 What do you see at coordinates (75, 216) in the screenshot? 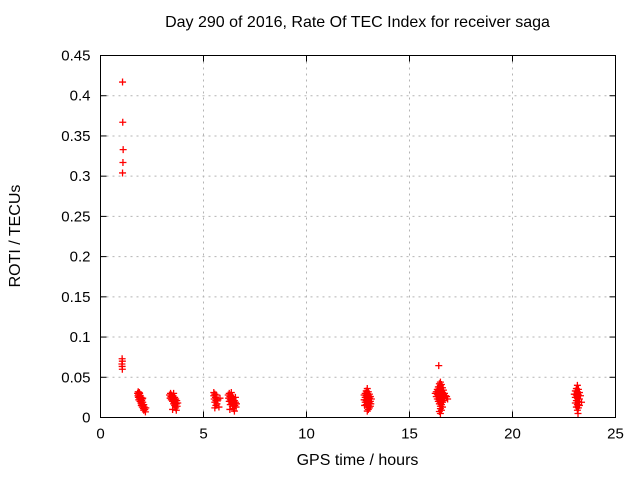
I see `y-tick-label: 0.25` at bounding box center [75, 216].